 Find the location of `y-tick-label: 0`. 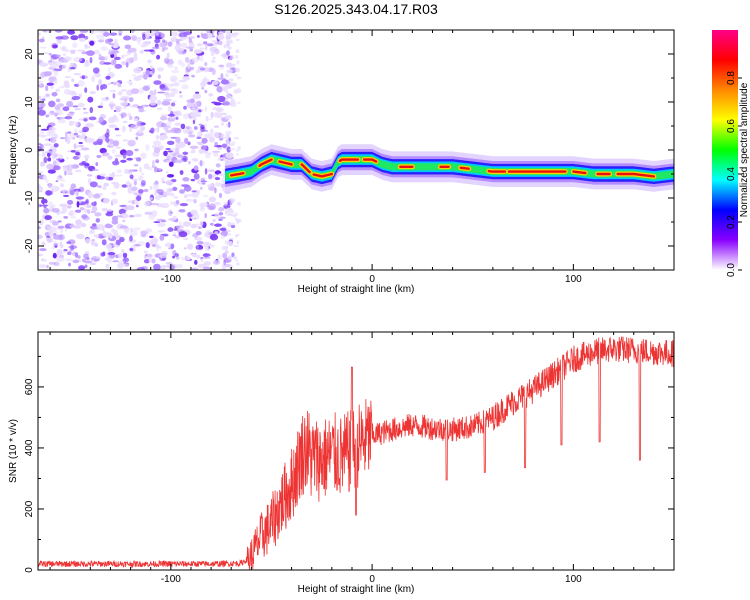

y-tick-label: 0 is located at coordinates (29, 570).